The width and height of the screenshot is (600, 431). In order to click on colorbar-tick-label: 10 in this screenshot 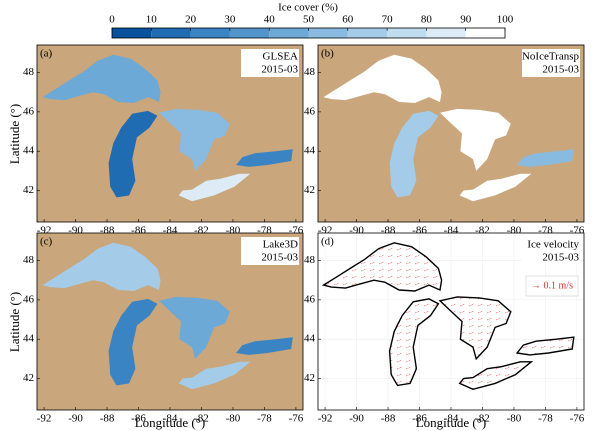, I will do `click(152, 20)`.